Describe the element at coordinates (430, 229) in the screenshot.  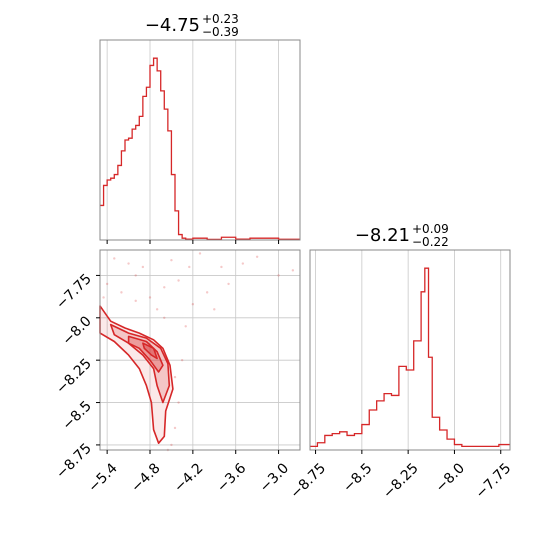
I see `title-bottom-right-plus: +0.09` at that location.